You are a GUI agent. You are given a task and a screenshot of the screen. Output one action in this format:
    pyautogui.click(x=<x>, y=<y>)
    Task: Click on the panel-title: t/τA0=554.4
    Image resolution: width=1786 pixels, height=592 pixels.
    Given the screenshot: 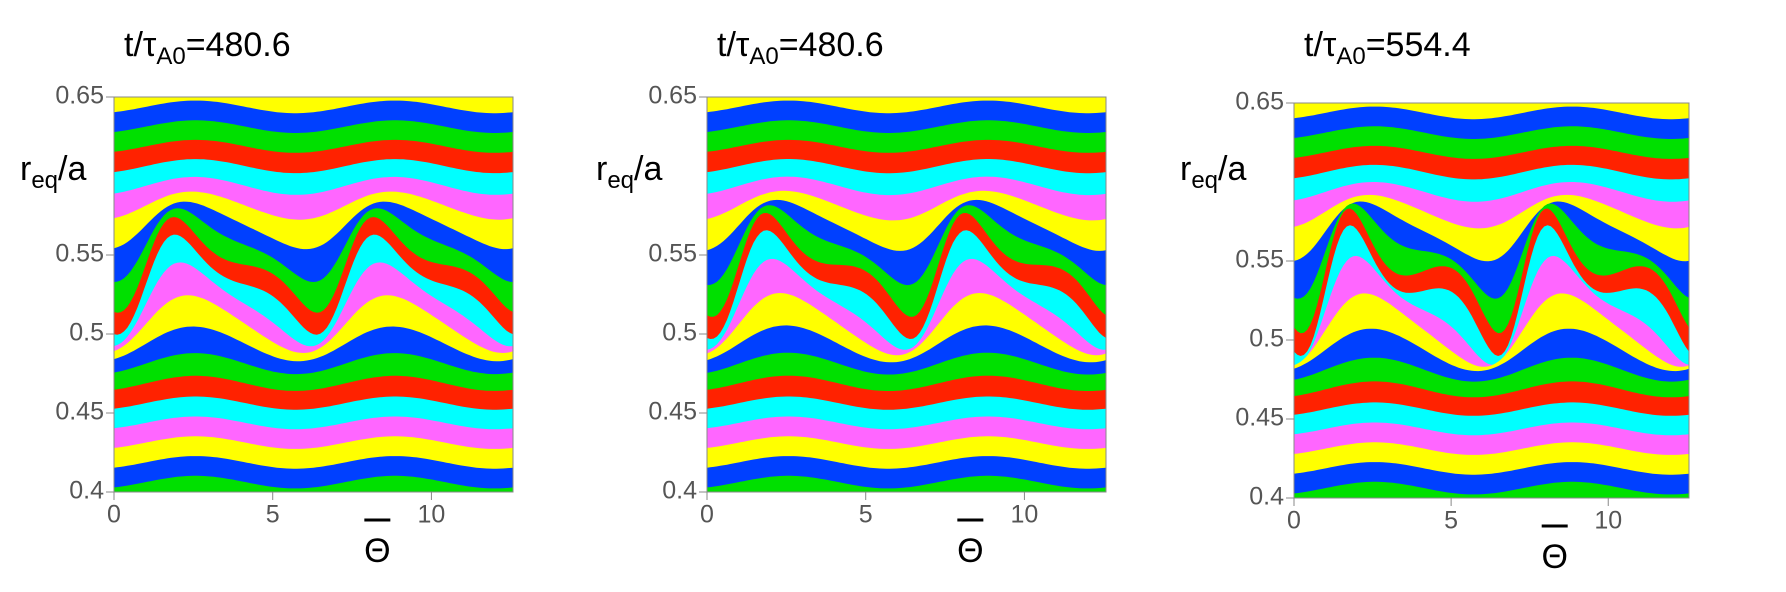 What is the action you would take?
    pyautogui.click(x=1387, y=48)
    